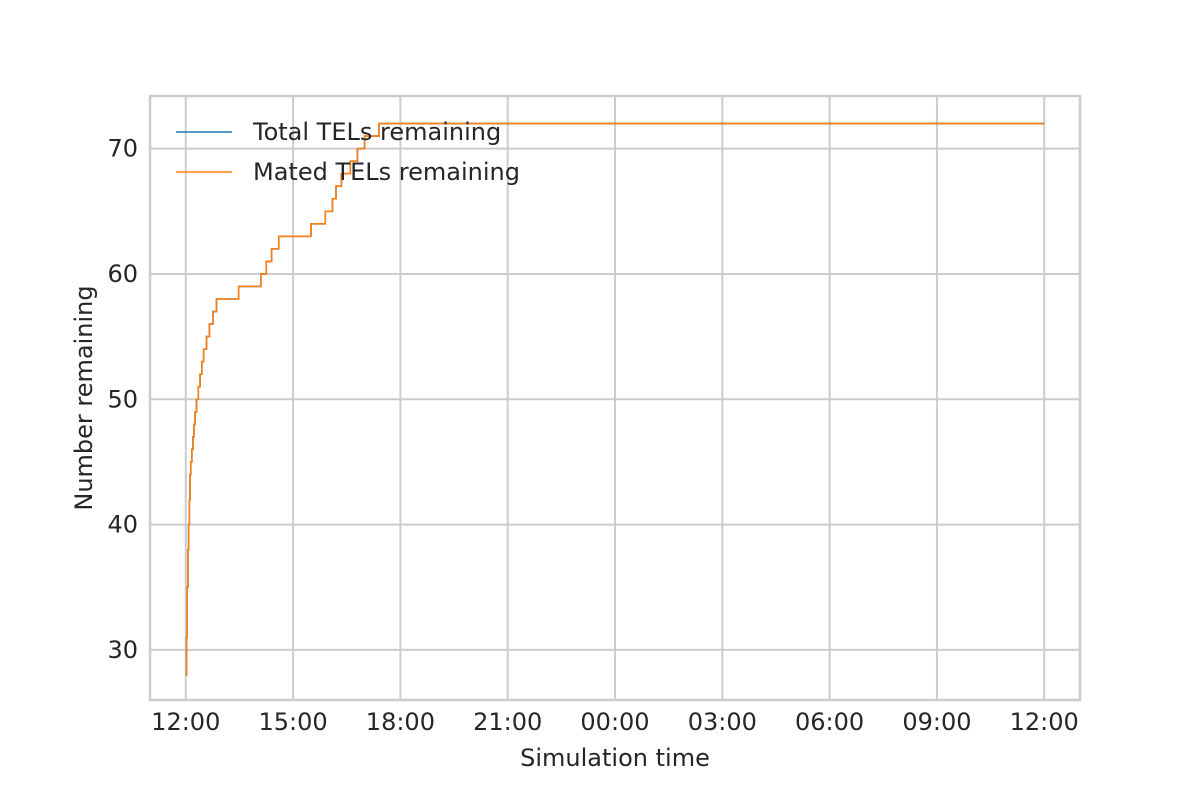 The height and width of the screenshot is (800, 1200). Describe the element at coordinates (122, 149) in the screenshot. I see `y-tick-label: 70` at that location.